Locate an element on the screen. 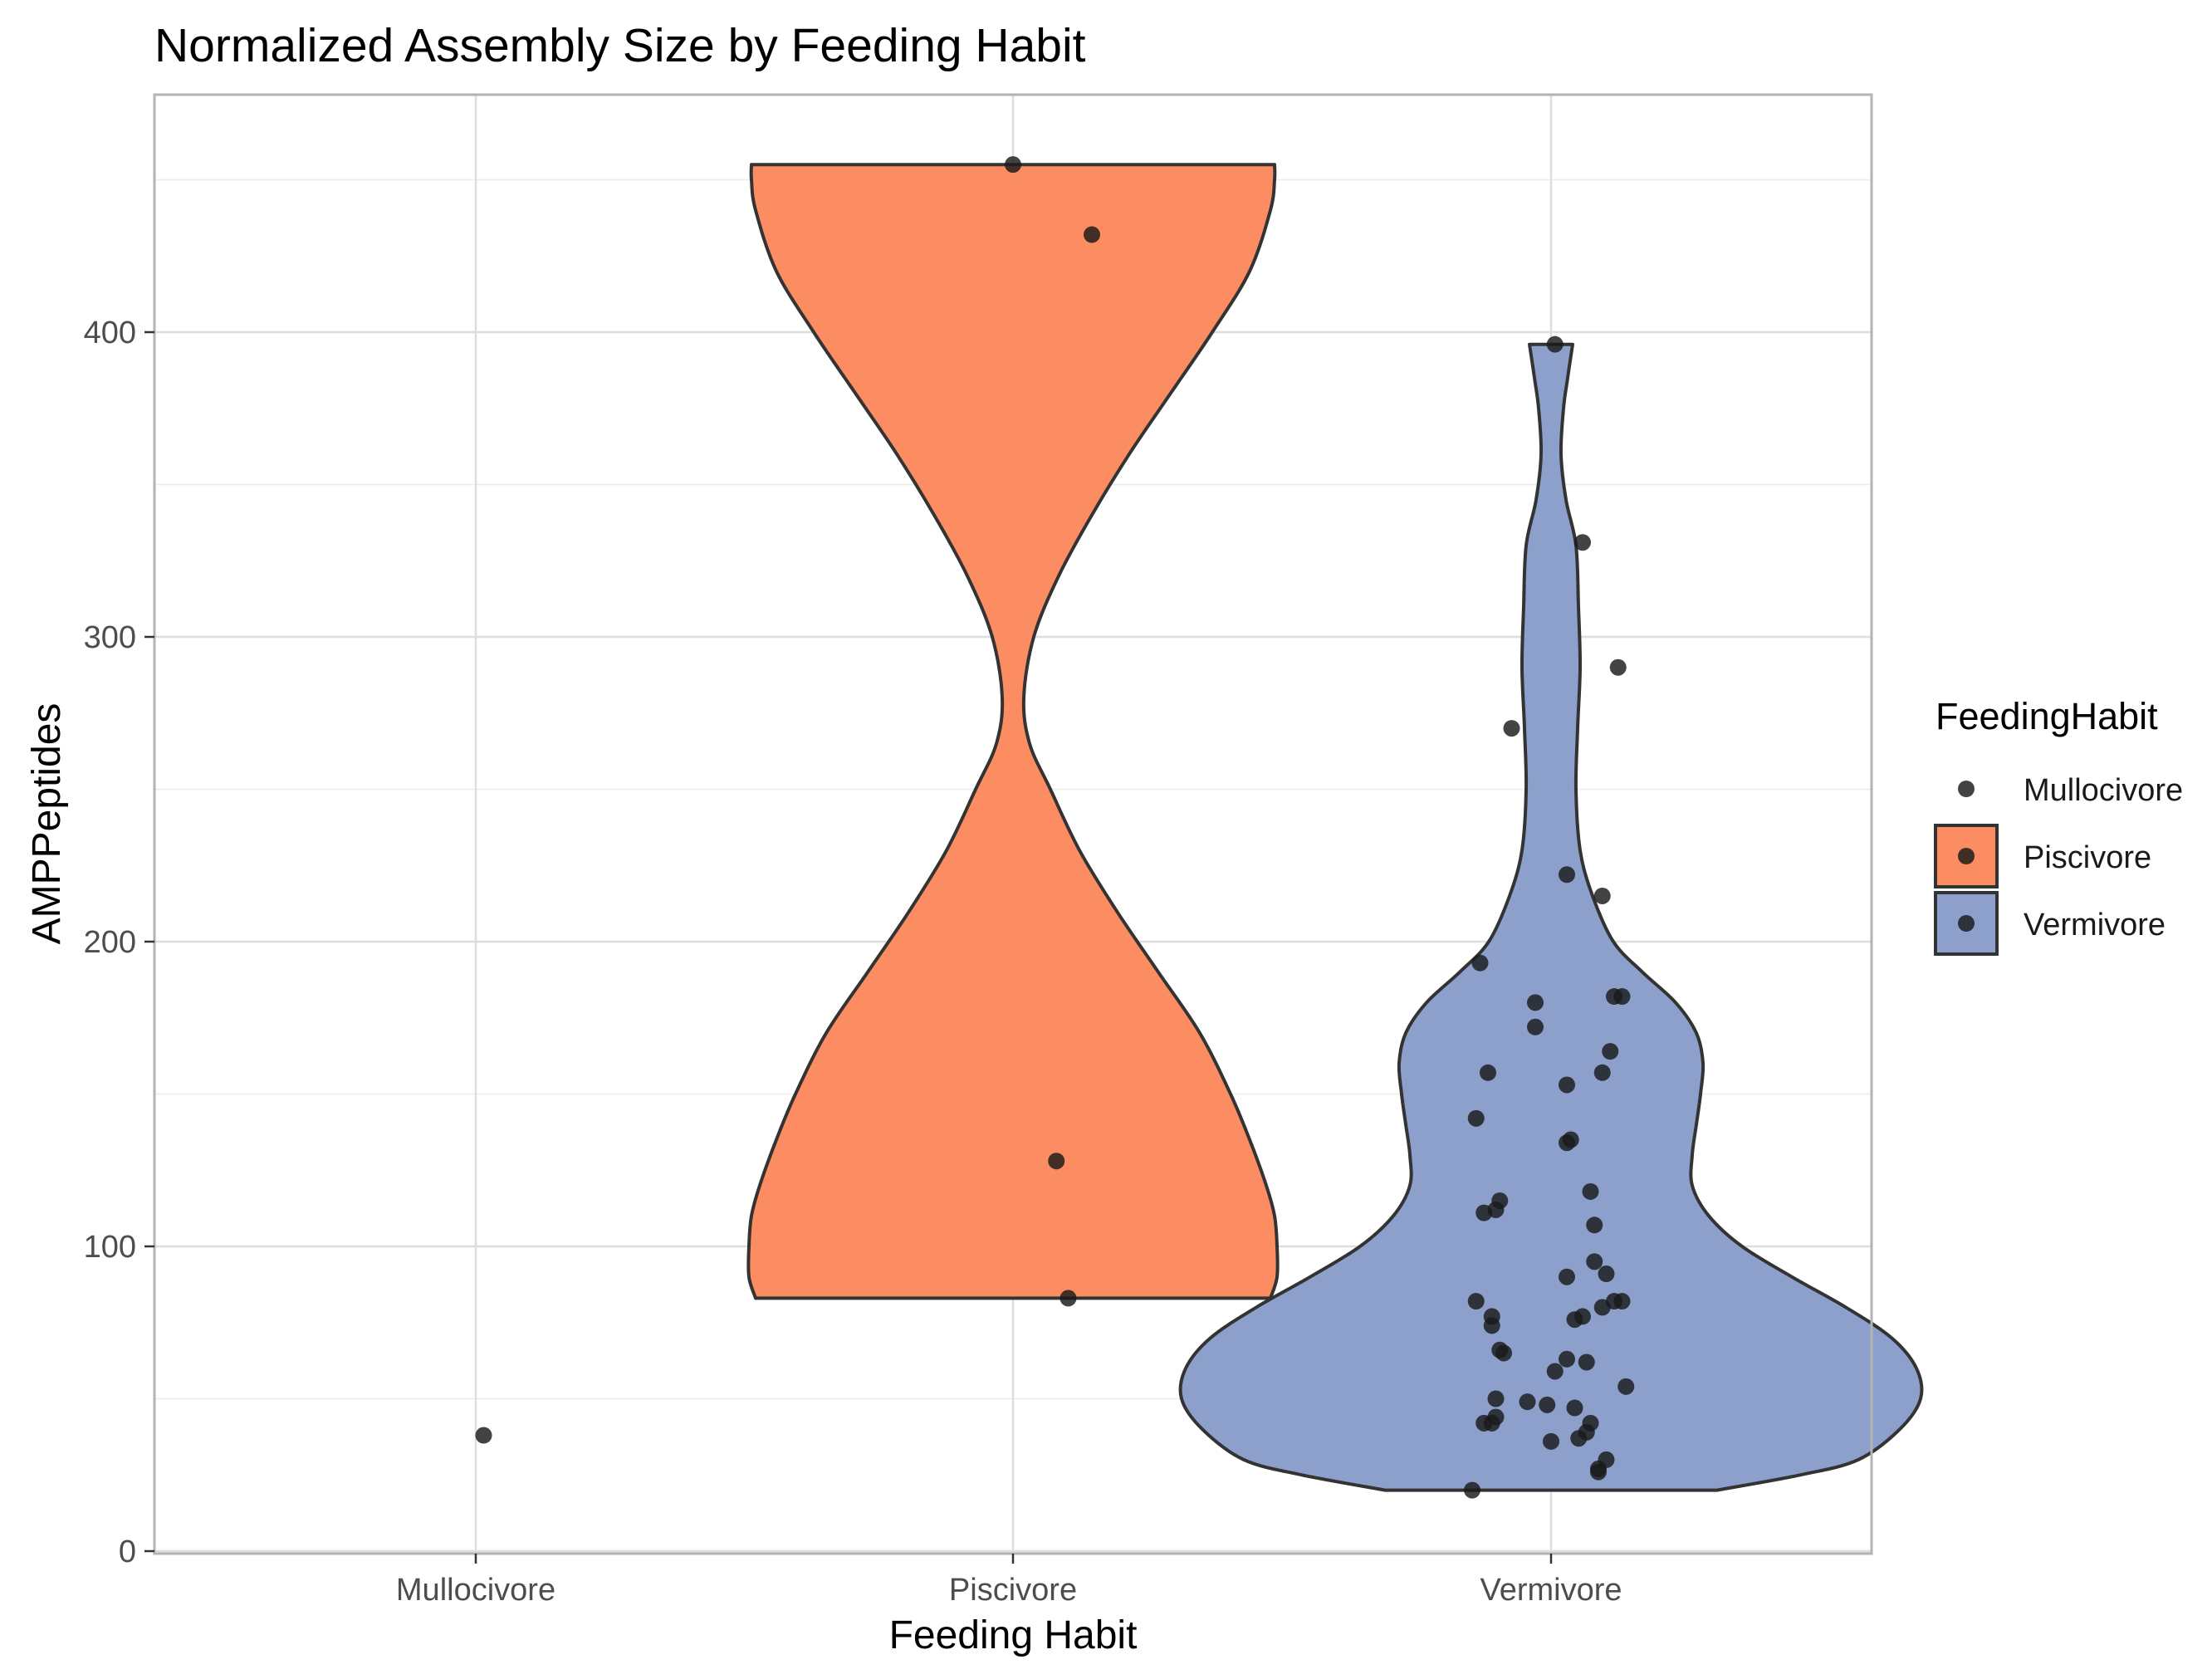 This screenshot has width=2212, height=1679. x-tick-label: Mullocivore is located at coordinates (476, 1590).